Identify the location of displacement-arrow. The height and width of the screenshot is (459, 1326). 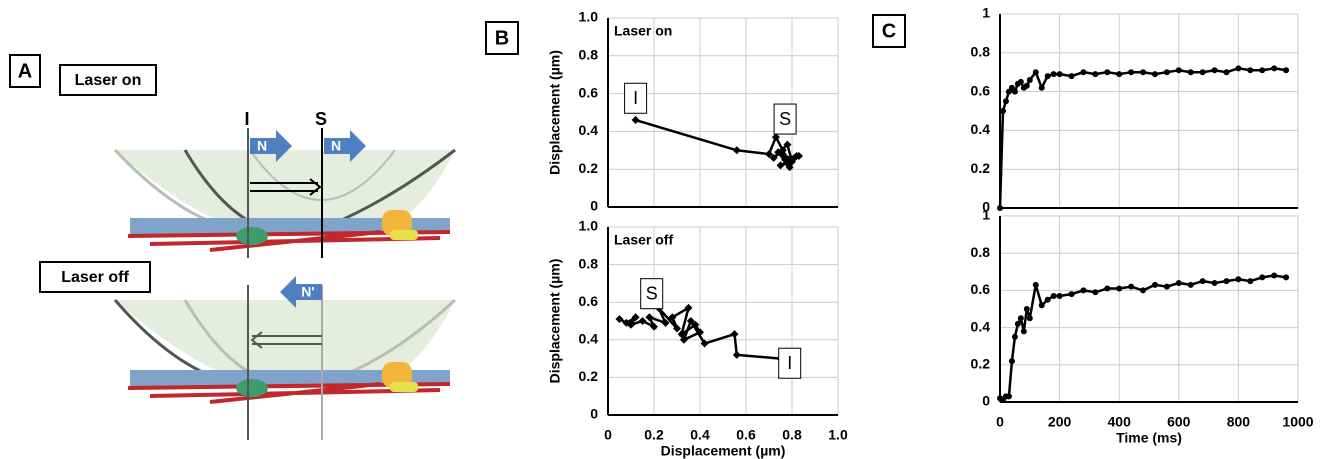
(286, 340).